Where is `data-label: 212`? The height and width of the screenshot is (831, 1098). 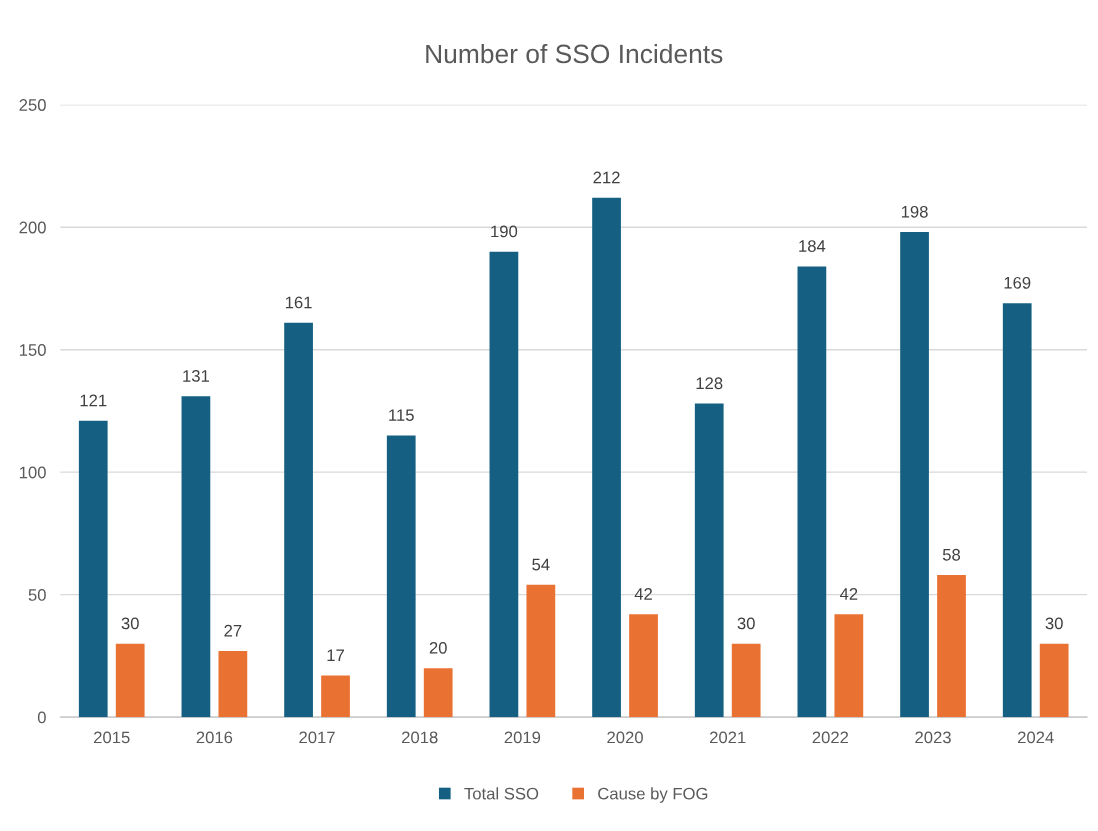 data-label: 212 is located at coordinates (606, 177).